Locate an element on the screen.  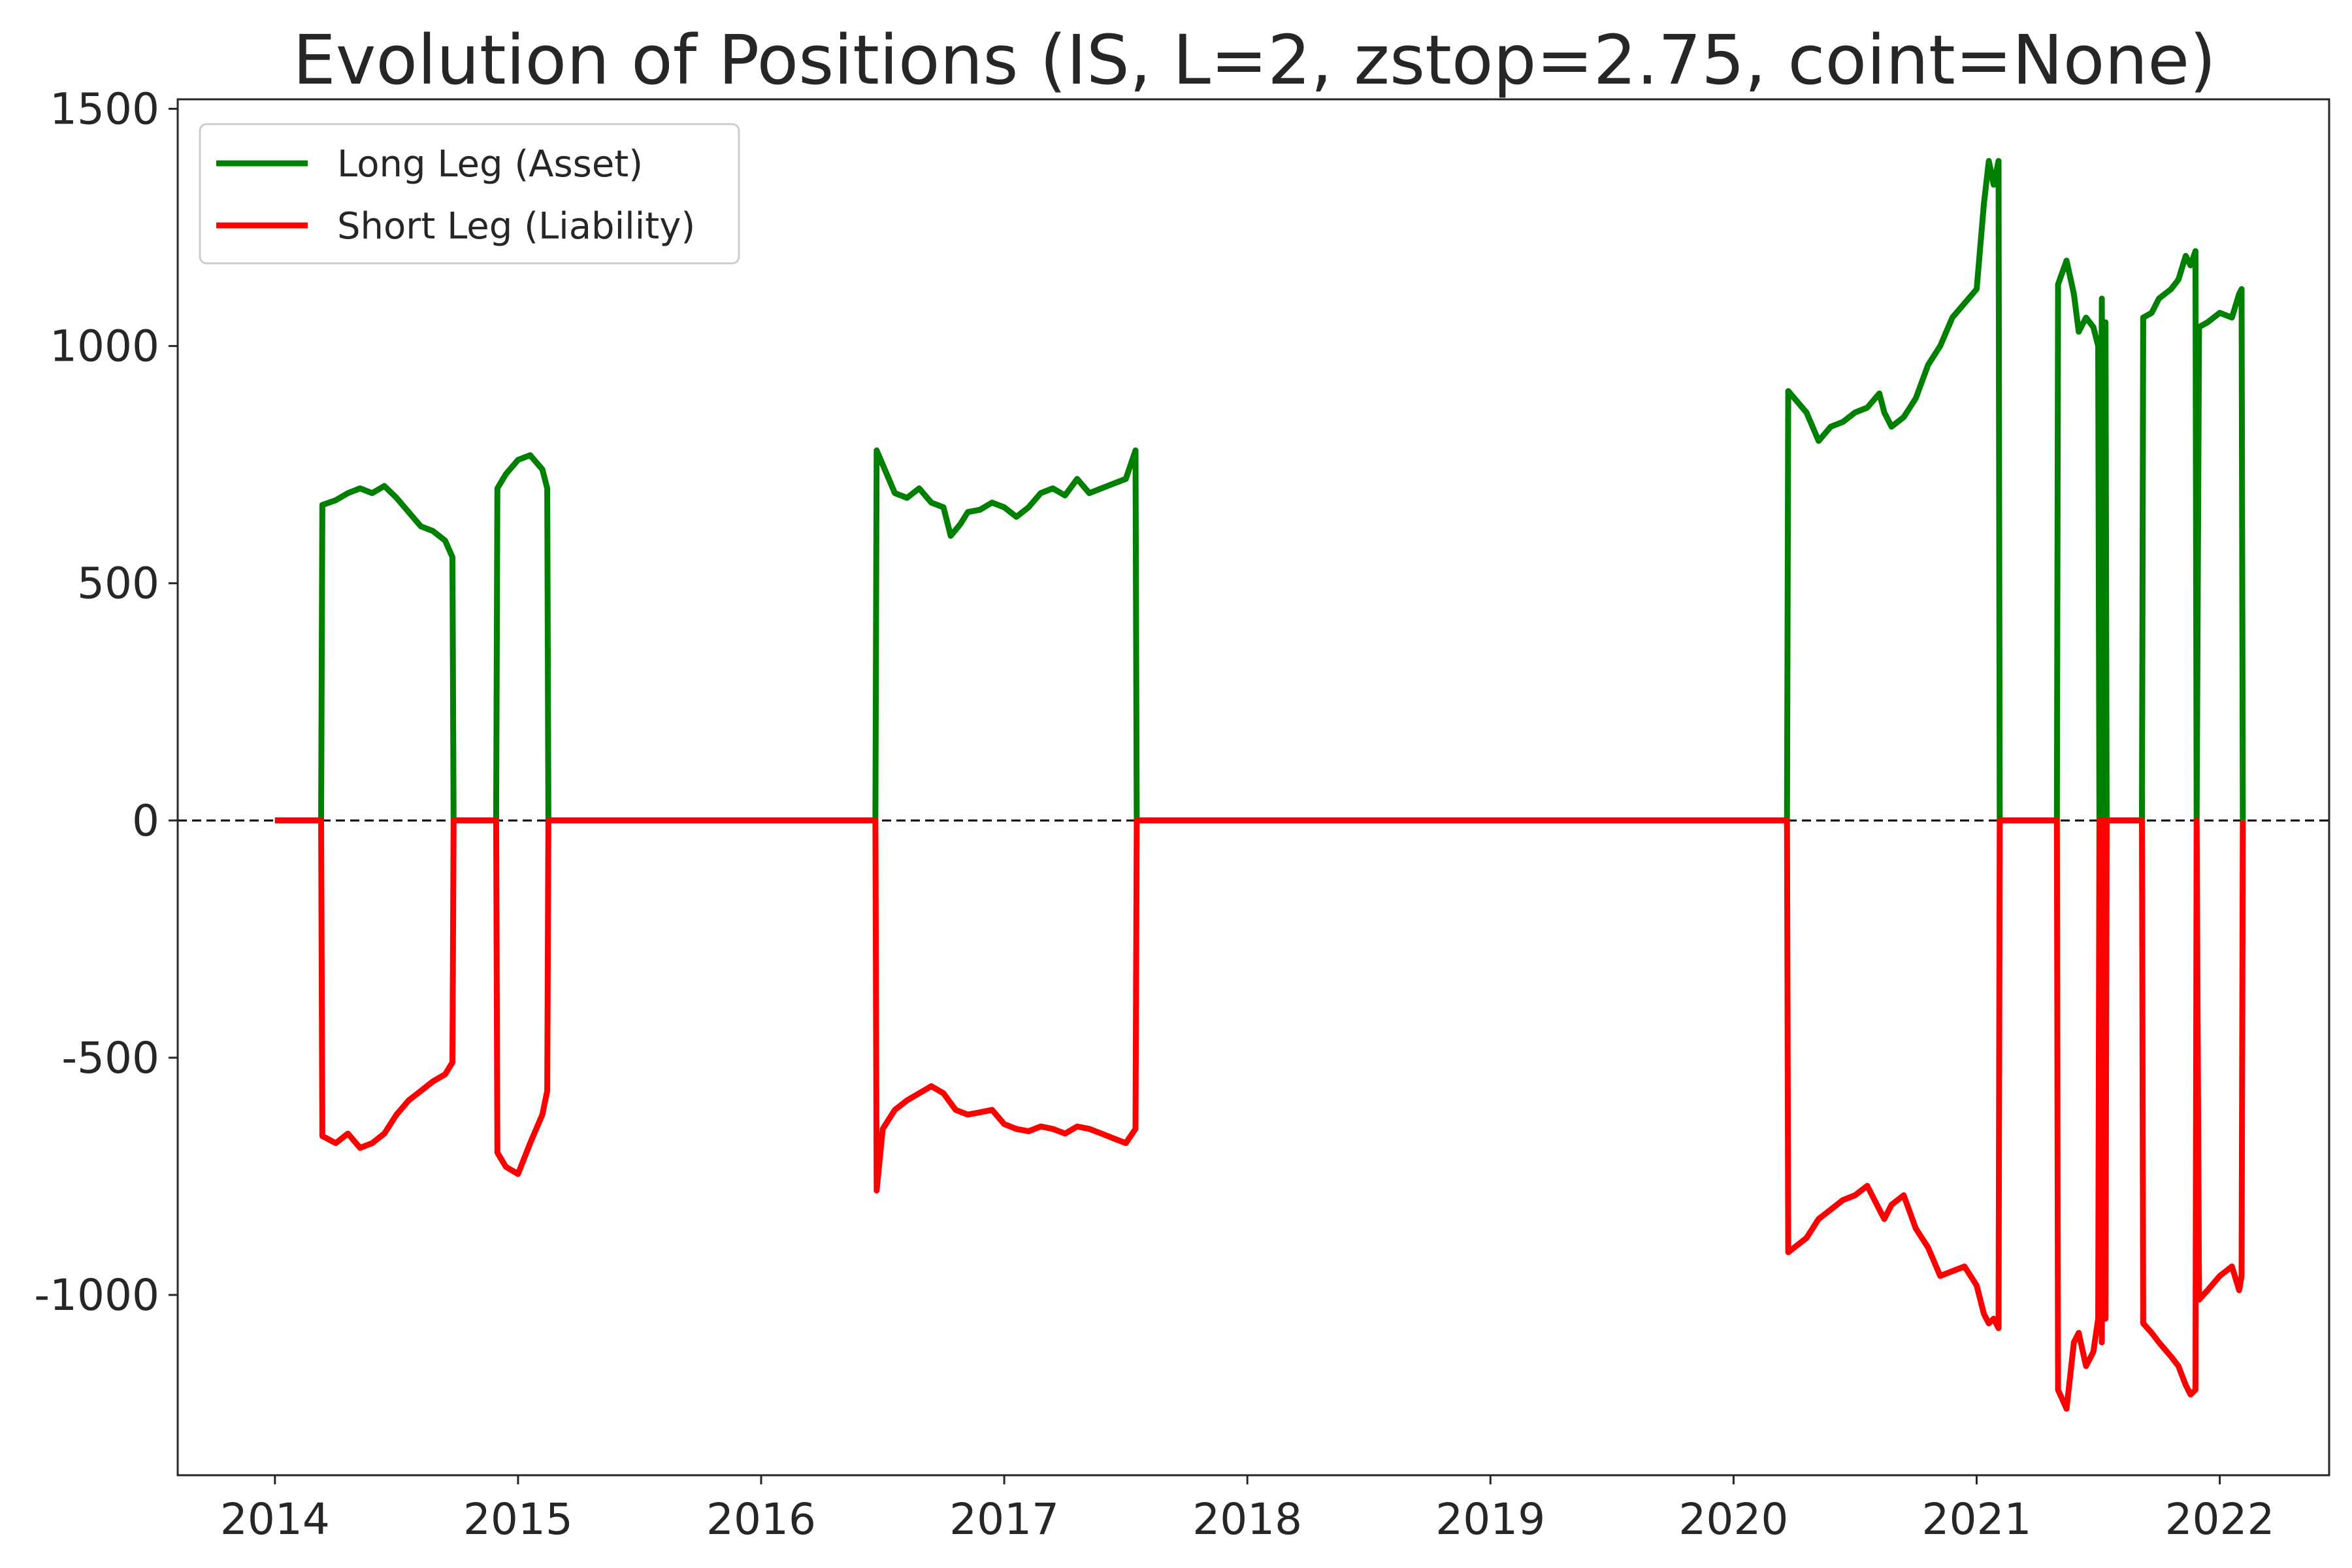
y-tick-label: -1000 is located at coordinates (96, 1295).